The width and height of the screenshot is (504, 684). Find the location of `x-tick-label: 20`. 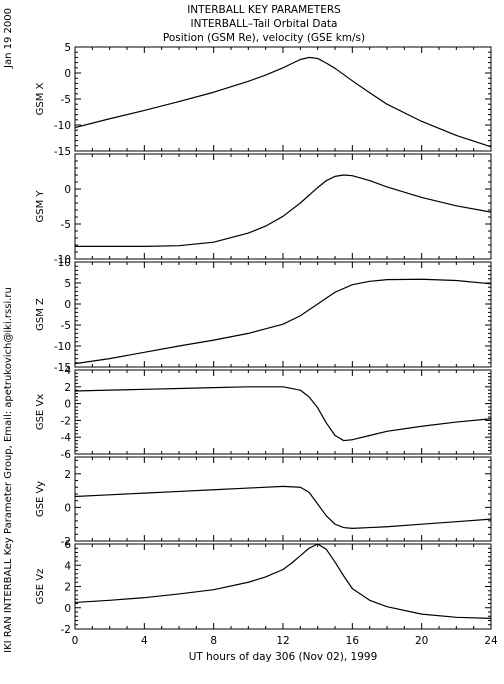

x-tick-label: 20 is located at coordinates (421, 641).